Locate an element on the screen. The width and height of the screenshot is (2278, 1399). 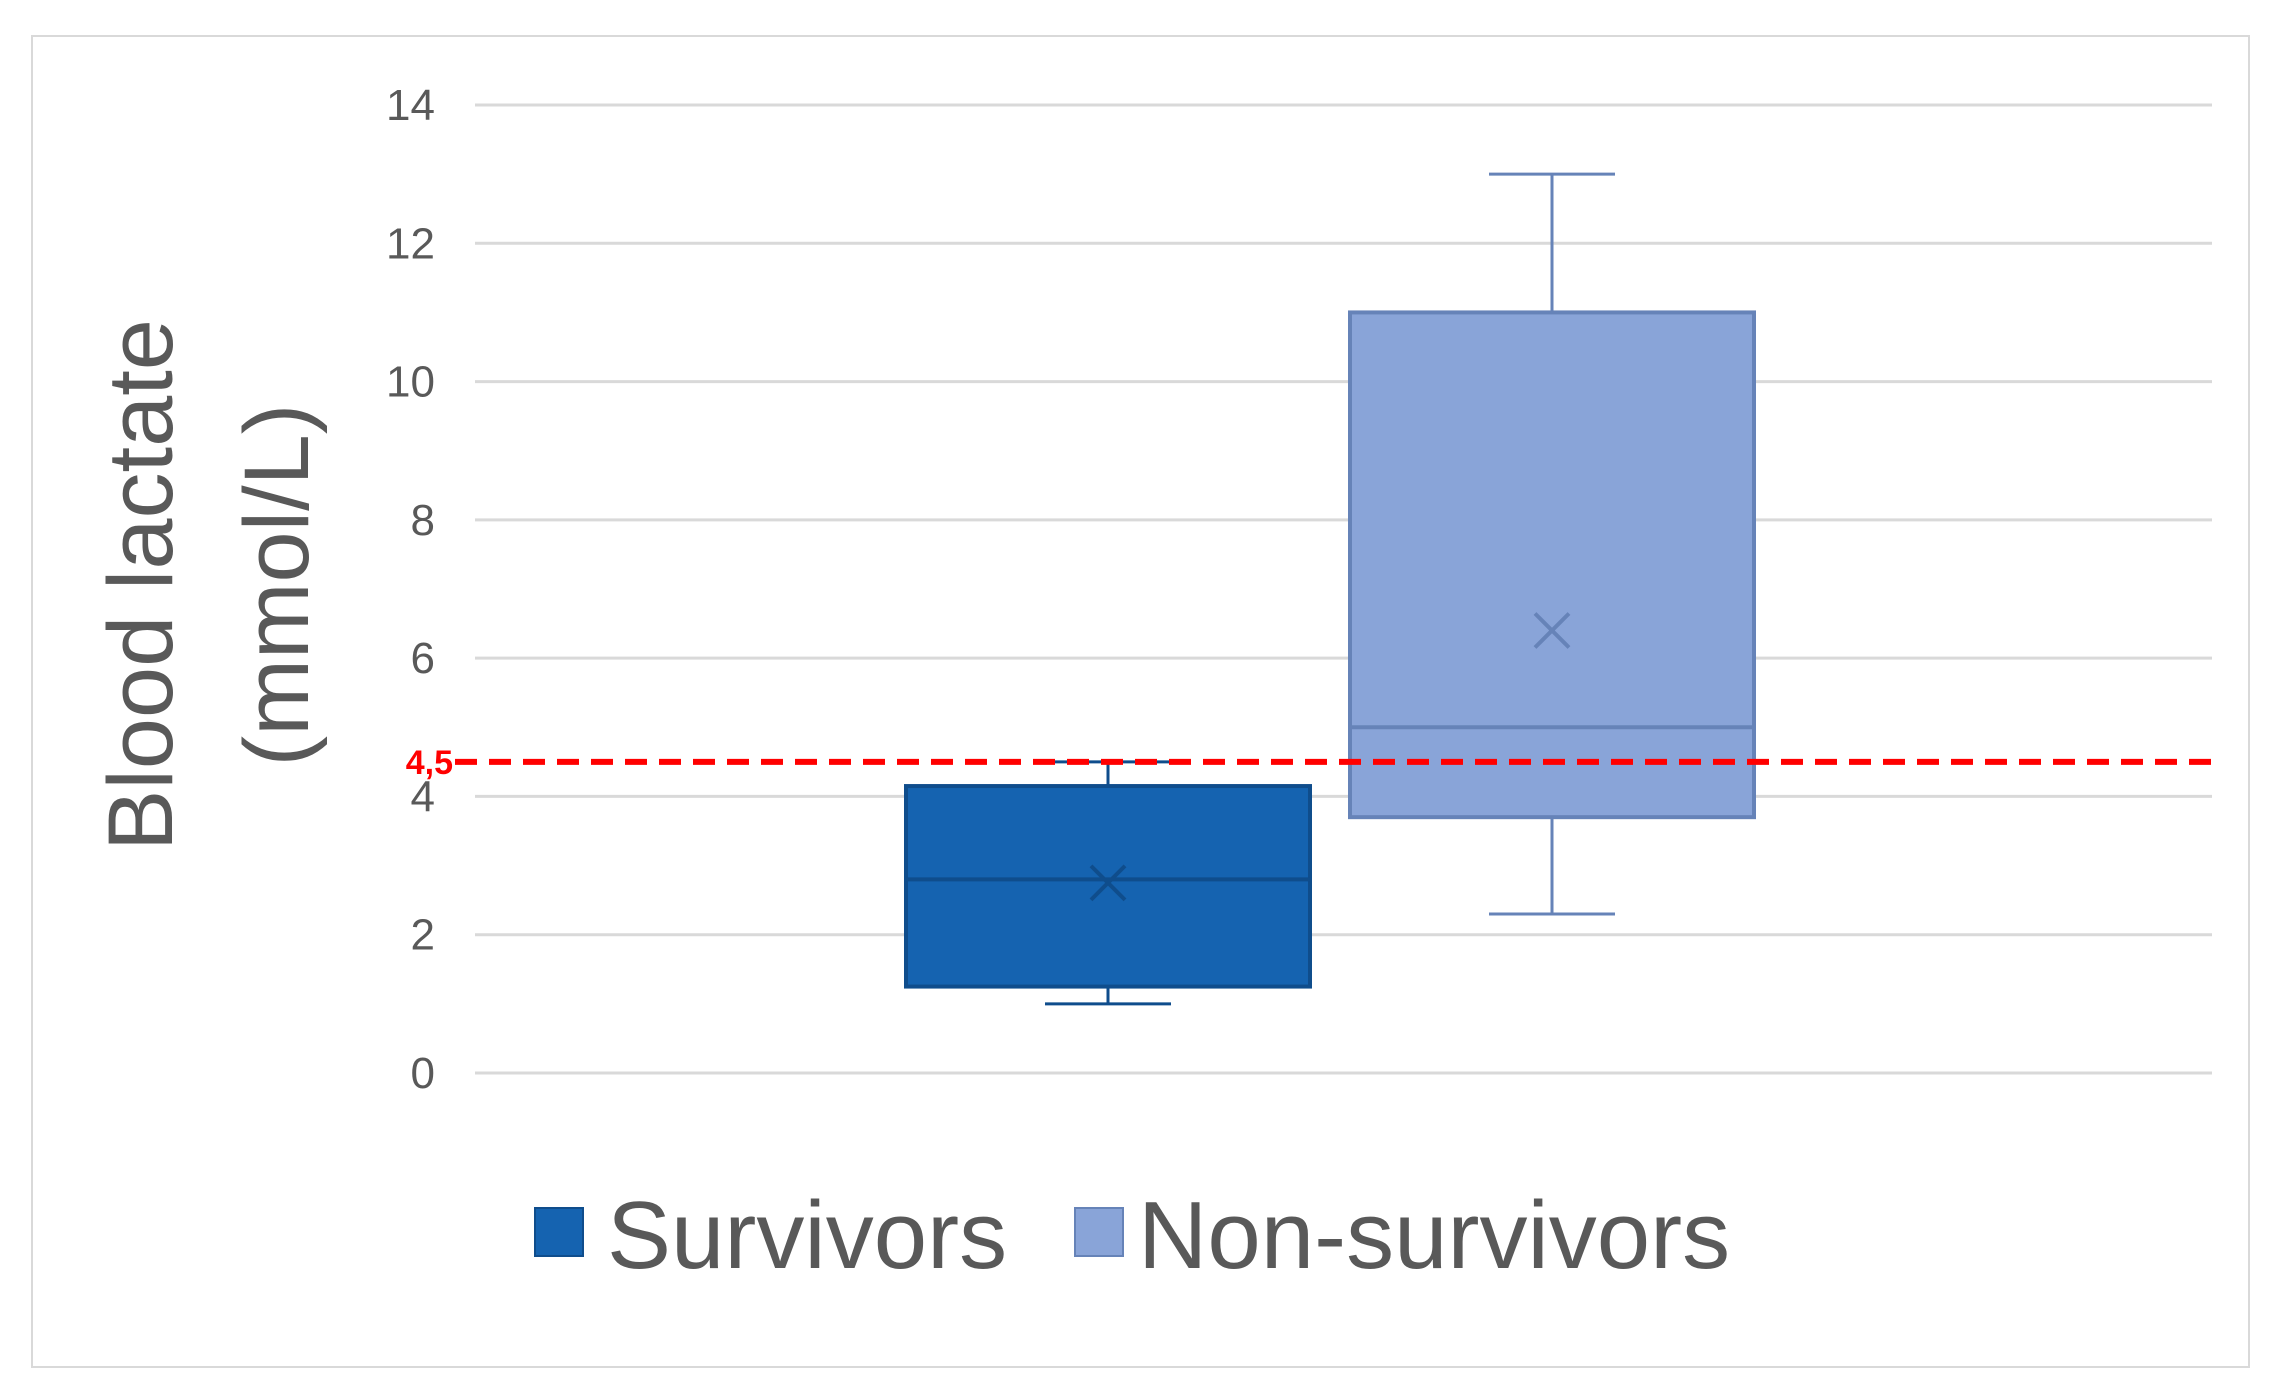
legend-item-survivors: Survivors is located at coordinates (770, 1235).